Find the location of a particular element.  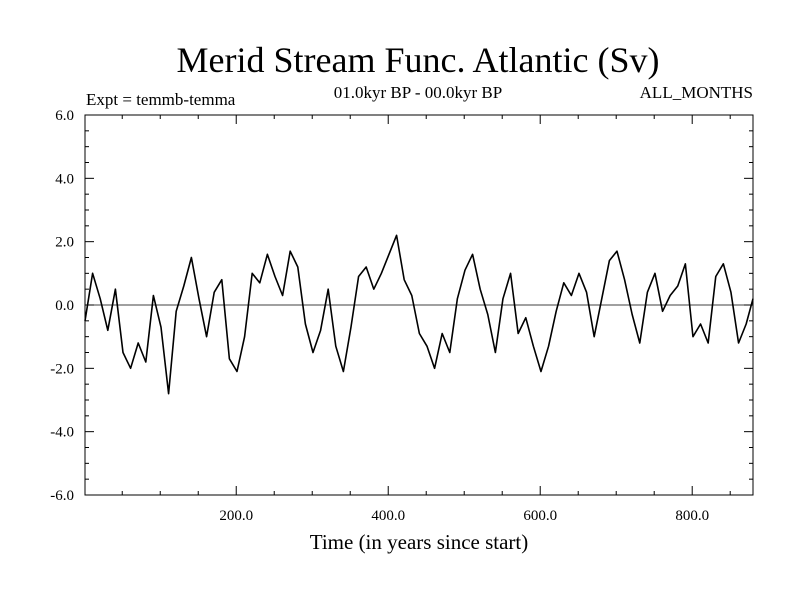

y-tick-label: -2.0 is located at coordinates (62, 369).